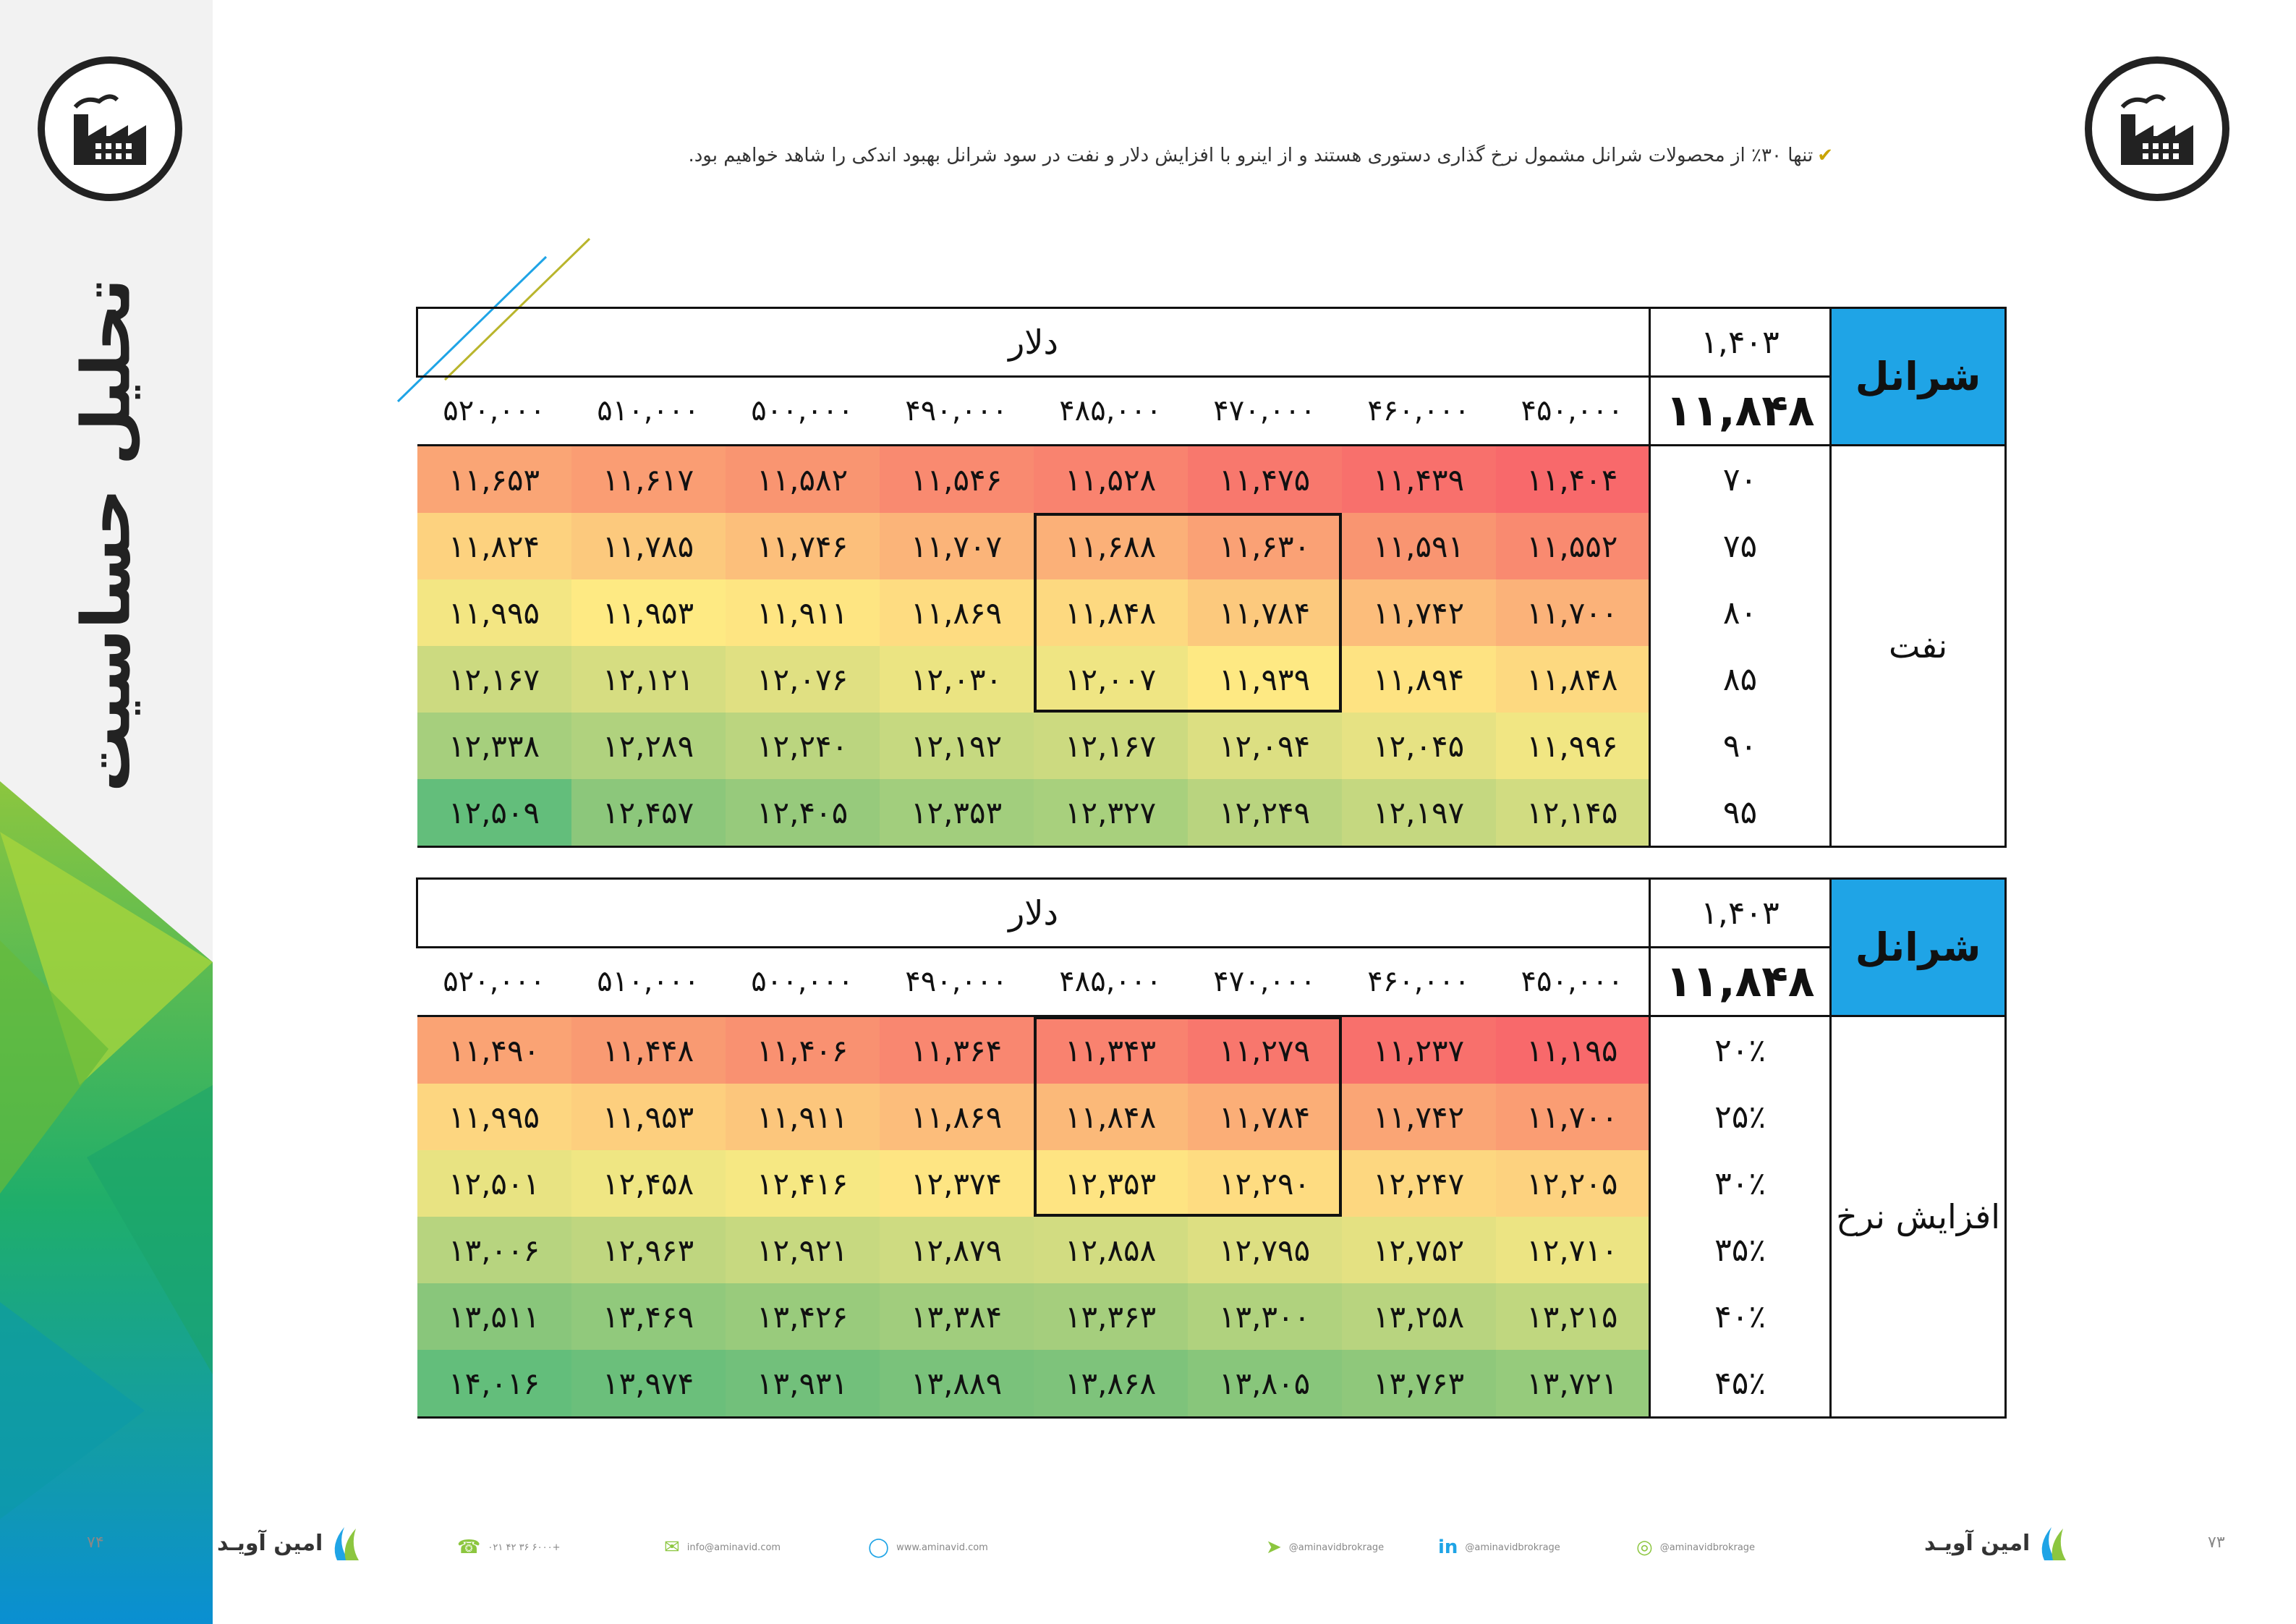  I want to click on brand-logo-left: امین آویـد, so click(290, 1543).